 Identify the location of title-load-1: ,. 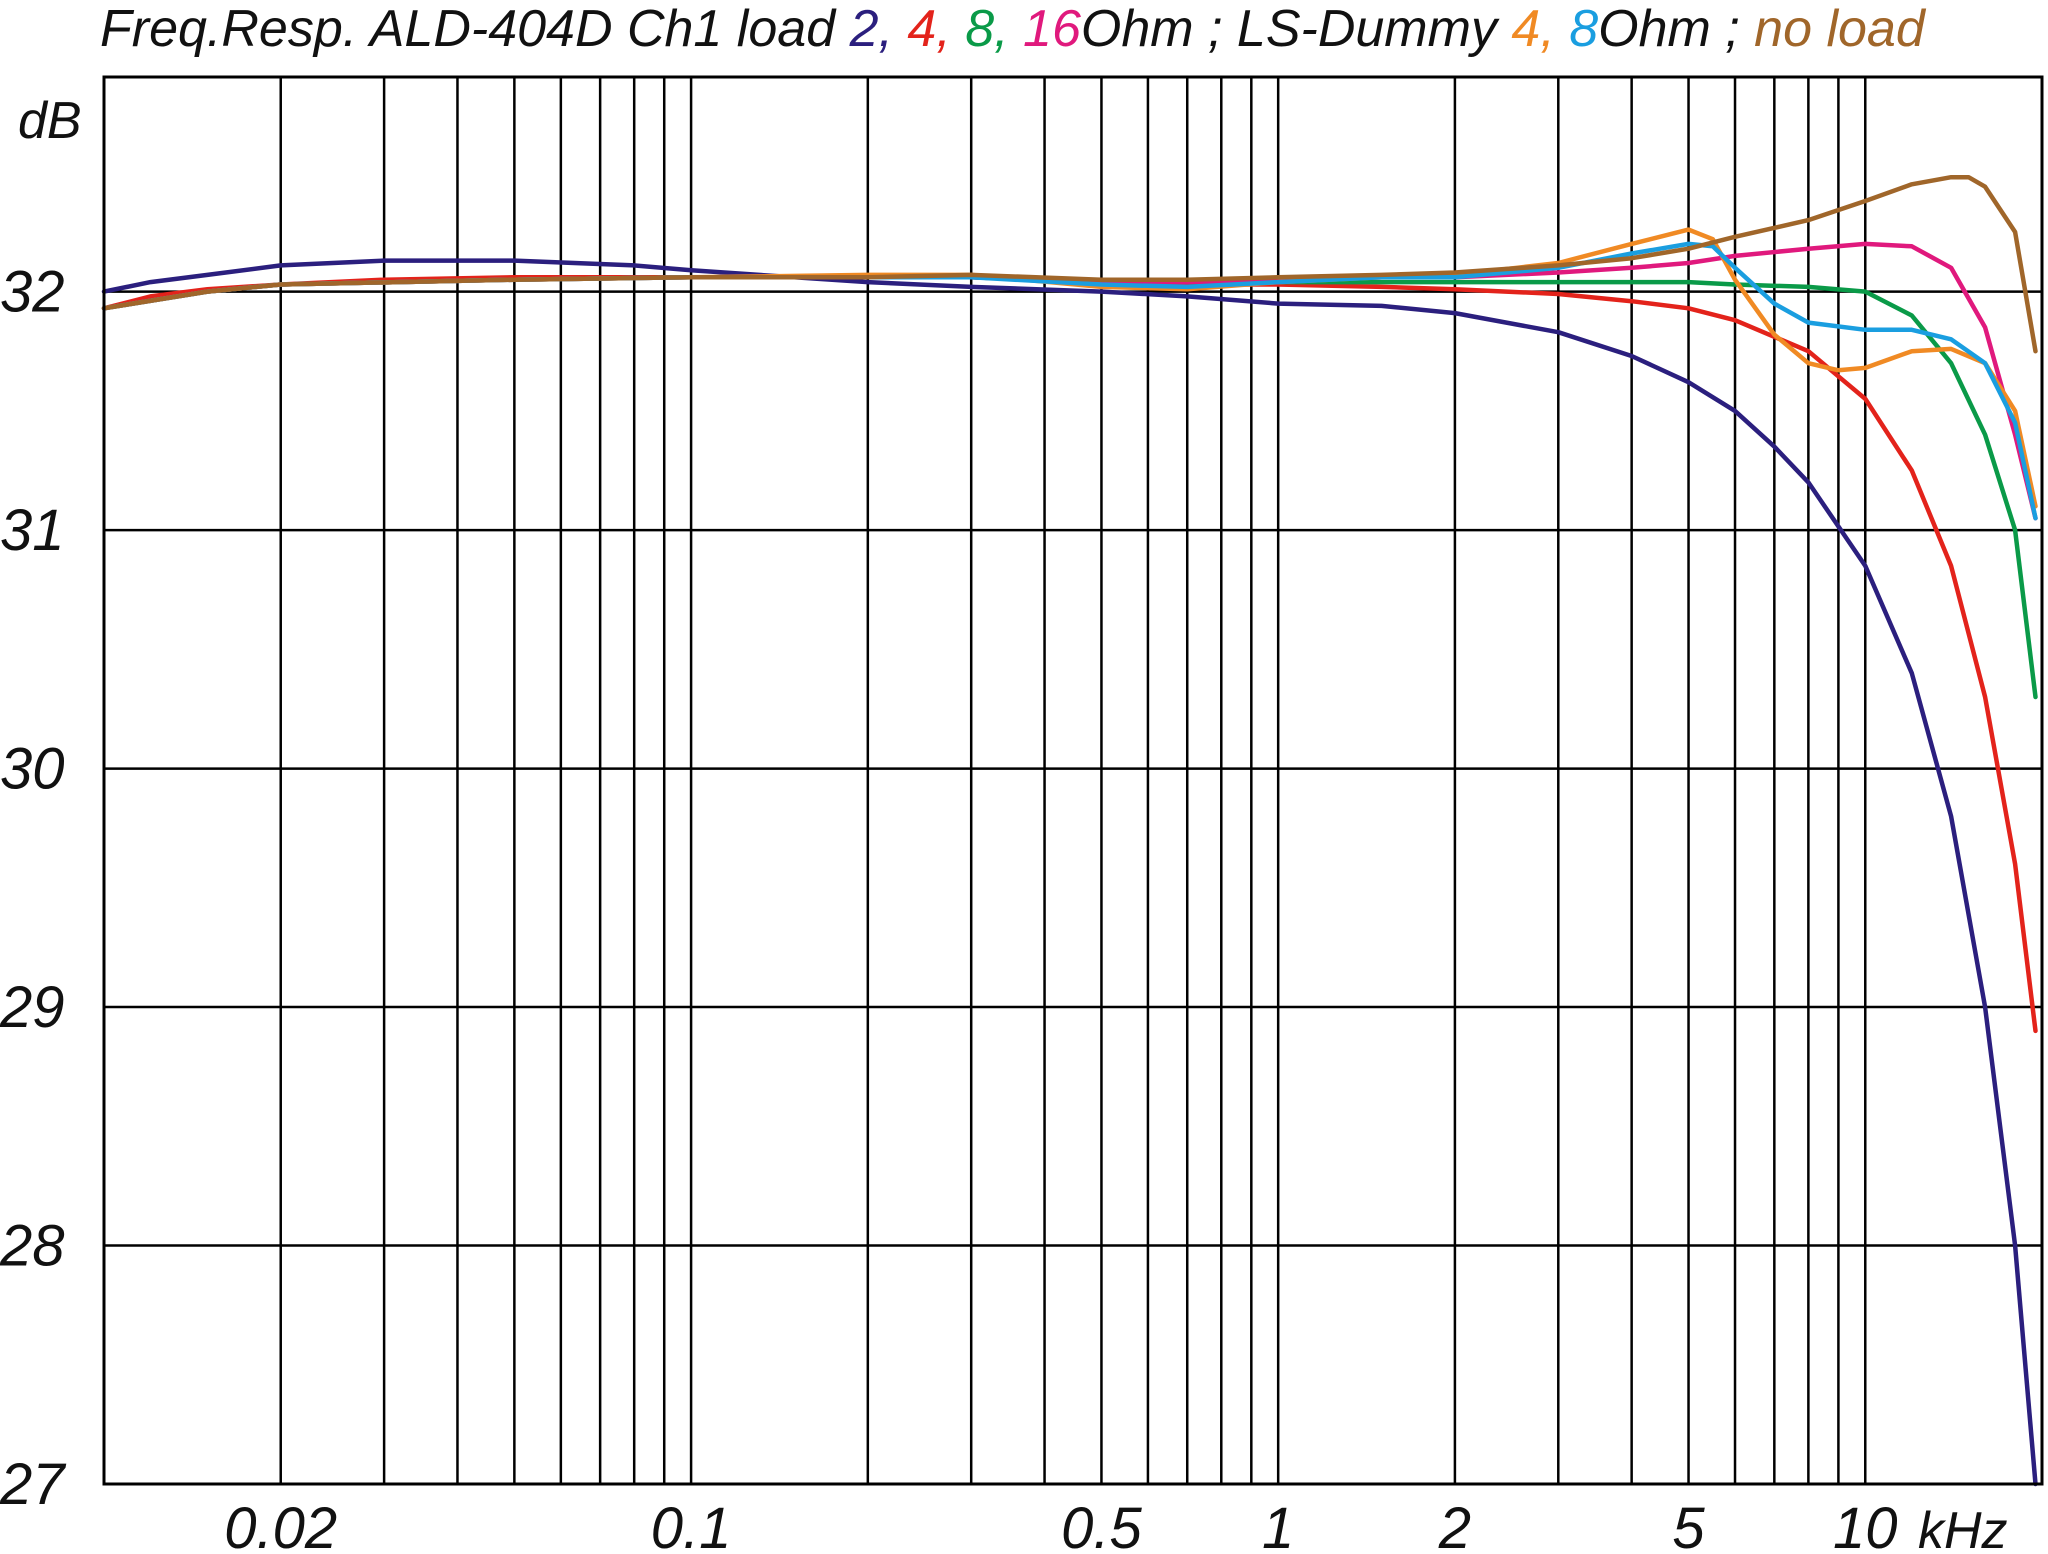
(892, 29).